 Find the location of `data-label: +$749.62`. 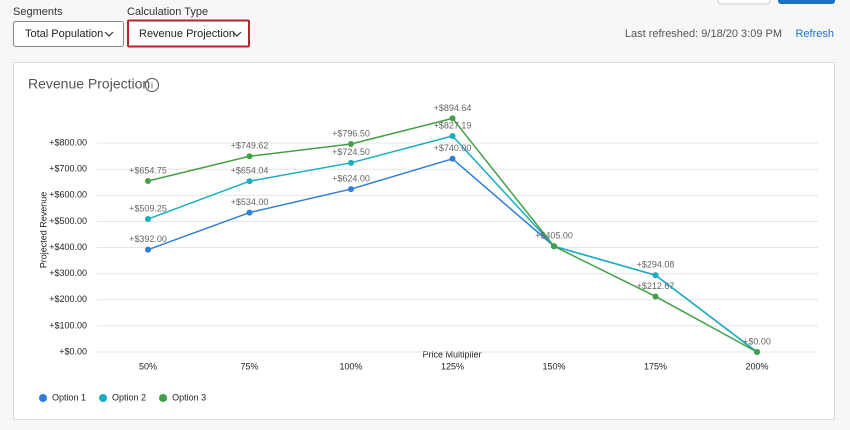

data-label: +$749.62 is located at coordinates (250, 146).